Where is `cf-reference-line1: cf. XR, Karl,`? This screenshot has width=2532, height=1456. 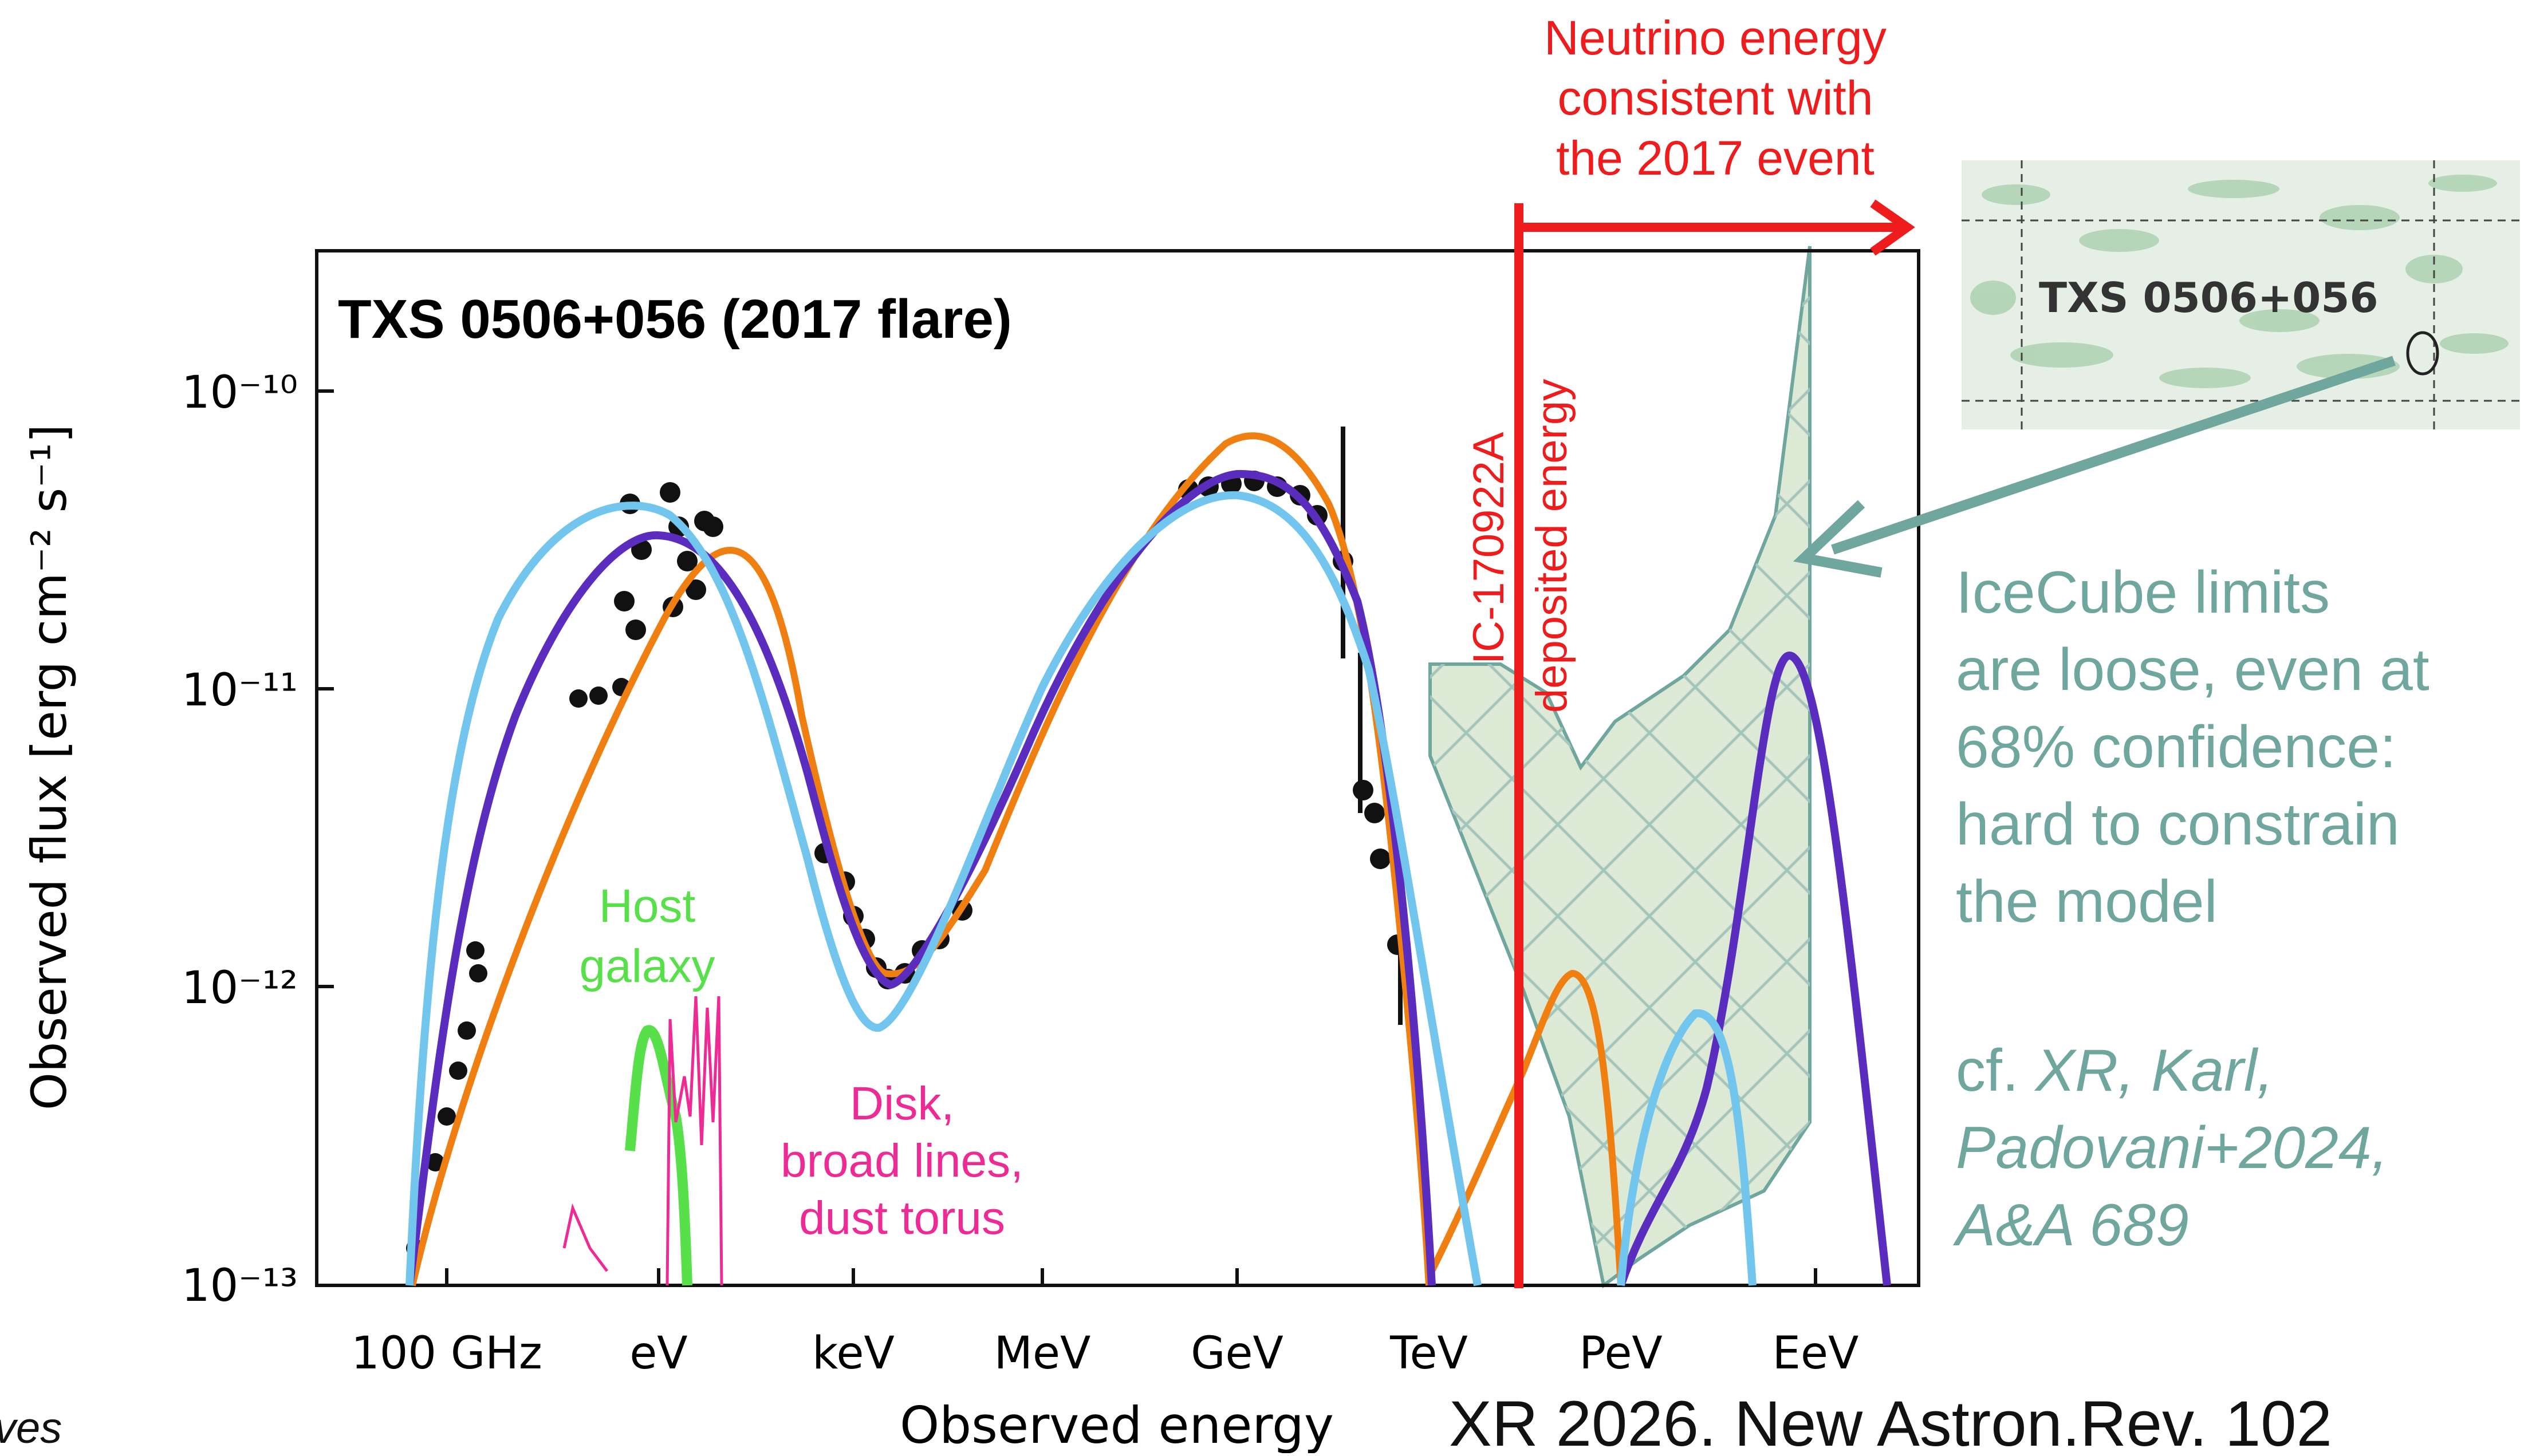 cf-reference-line1: cf. XR, Karl, is located at coordinates (2115, 1070).